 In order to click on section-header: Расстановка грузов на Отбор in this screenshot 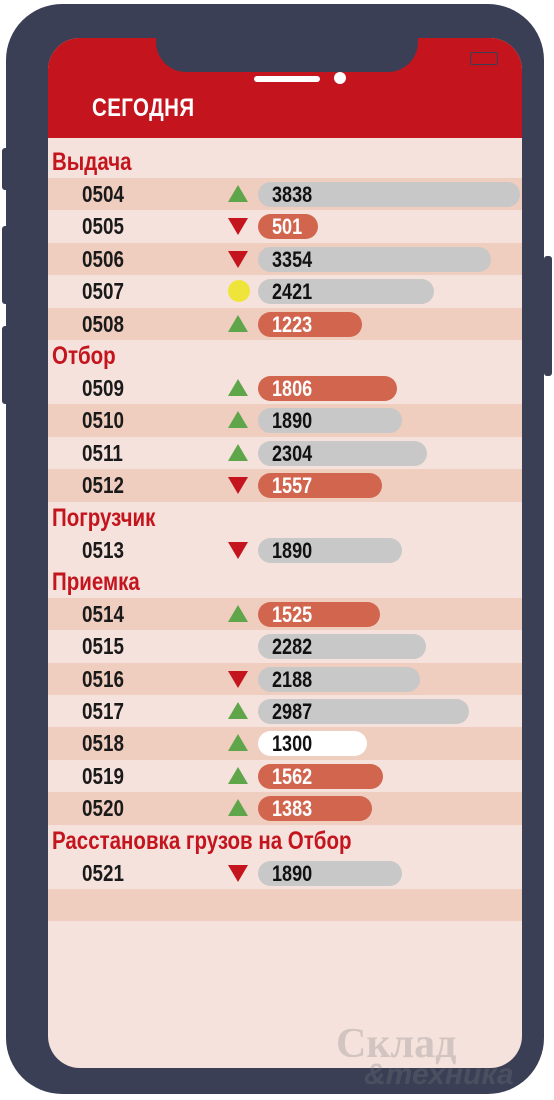, I will do `click(285, 841)`.